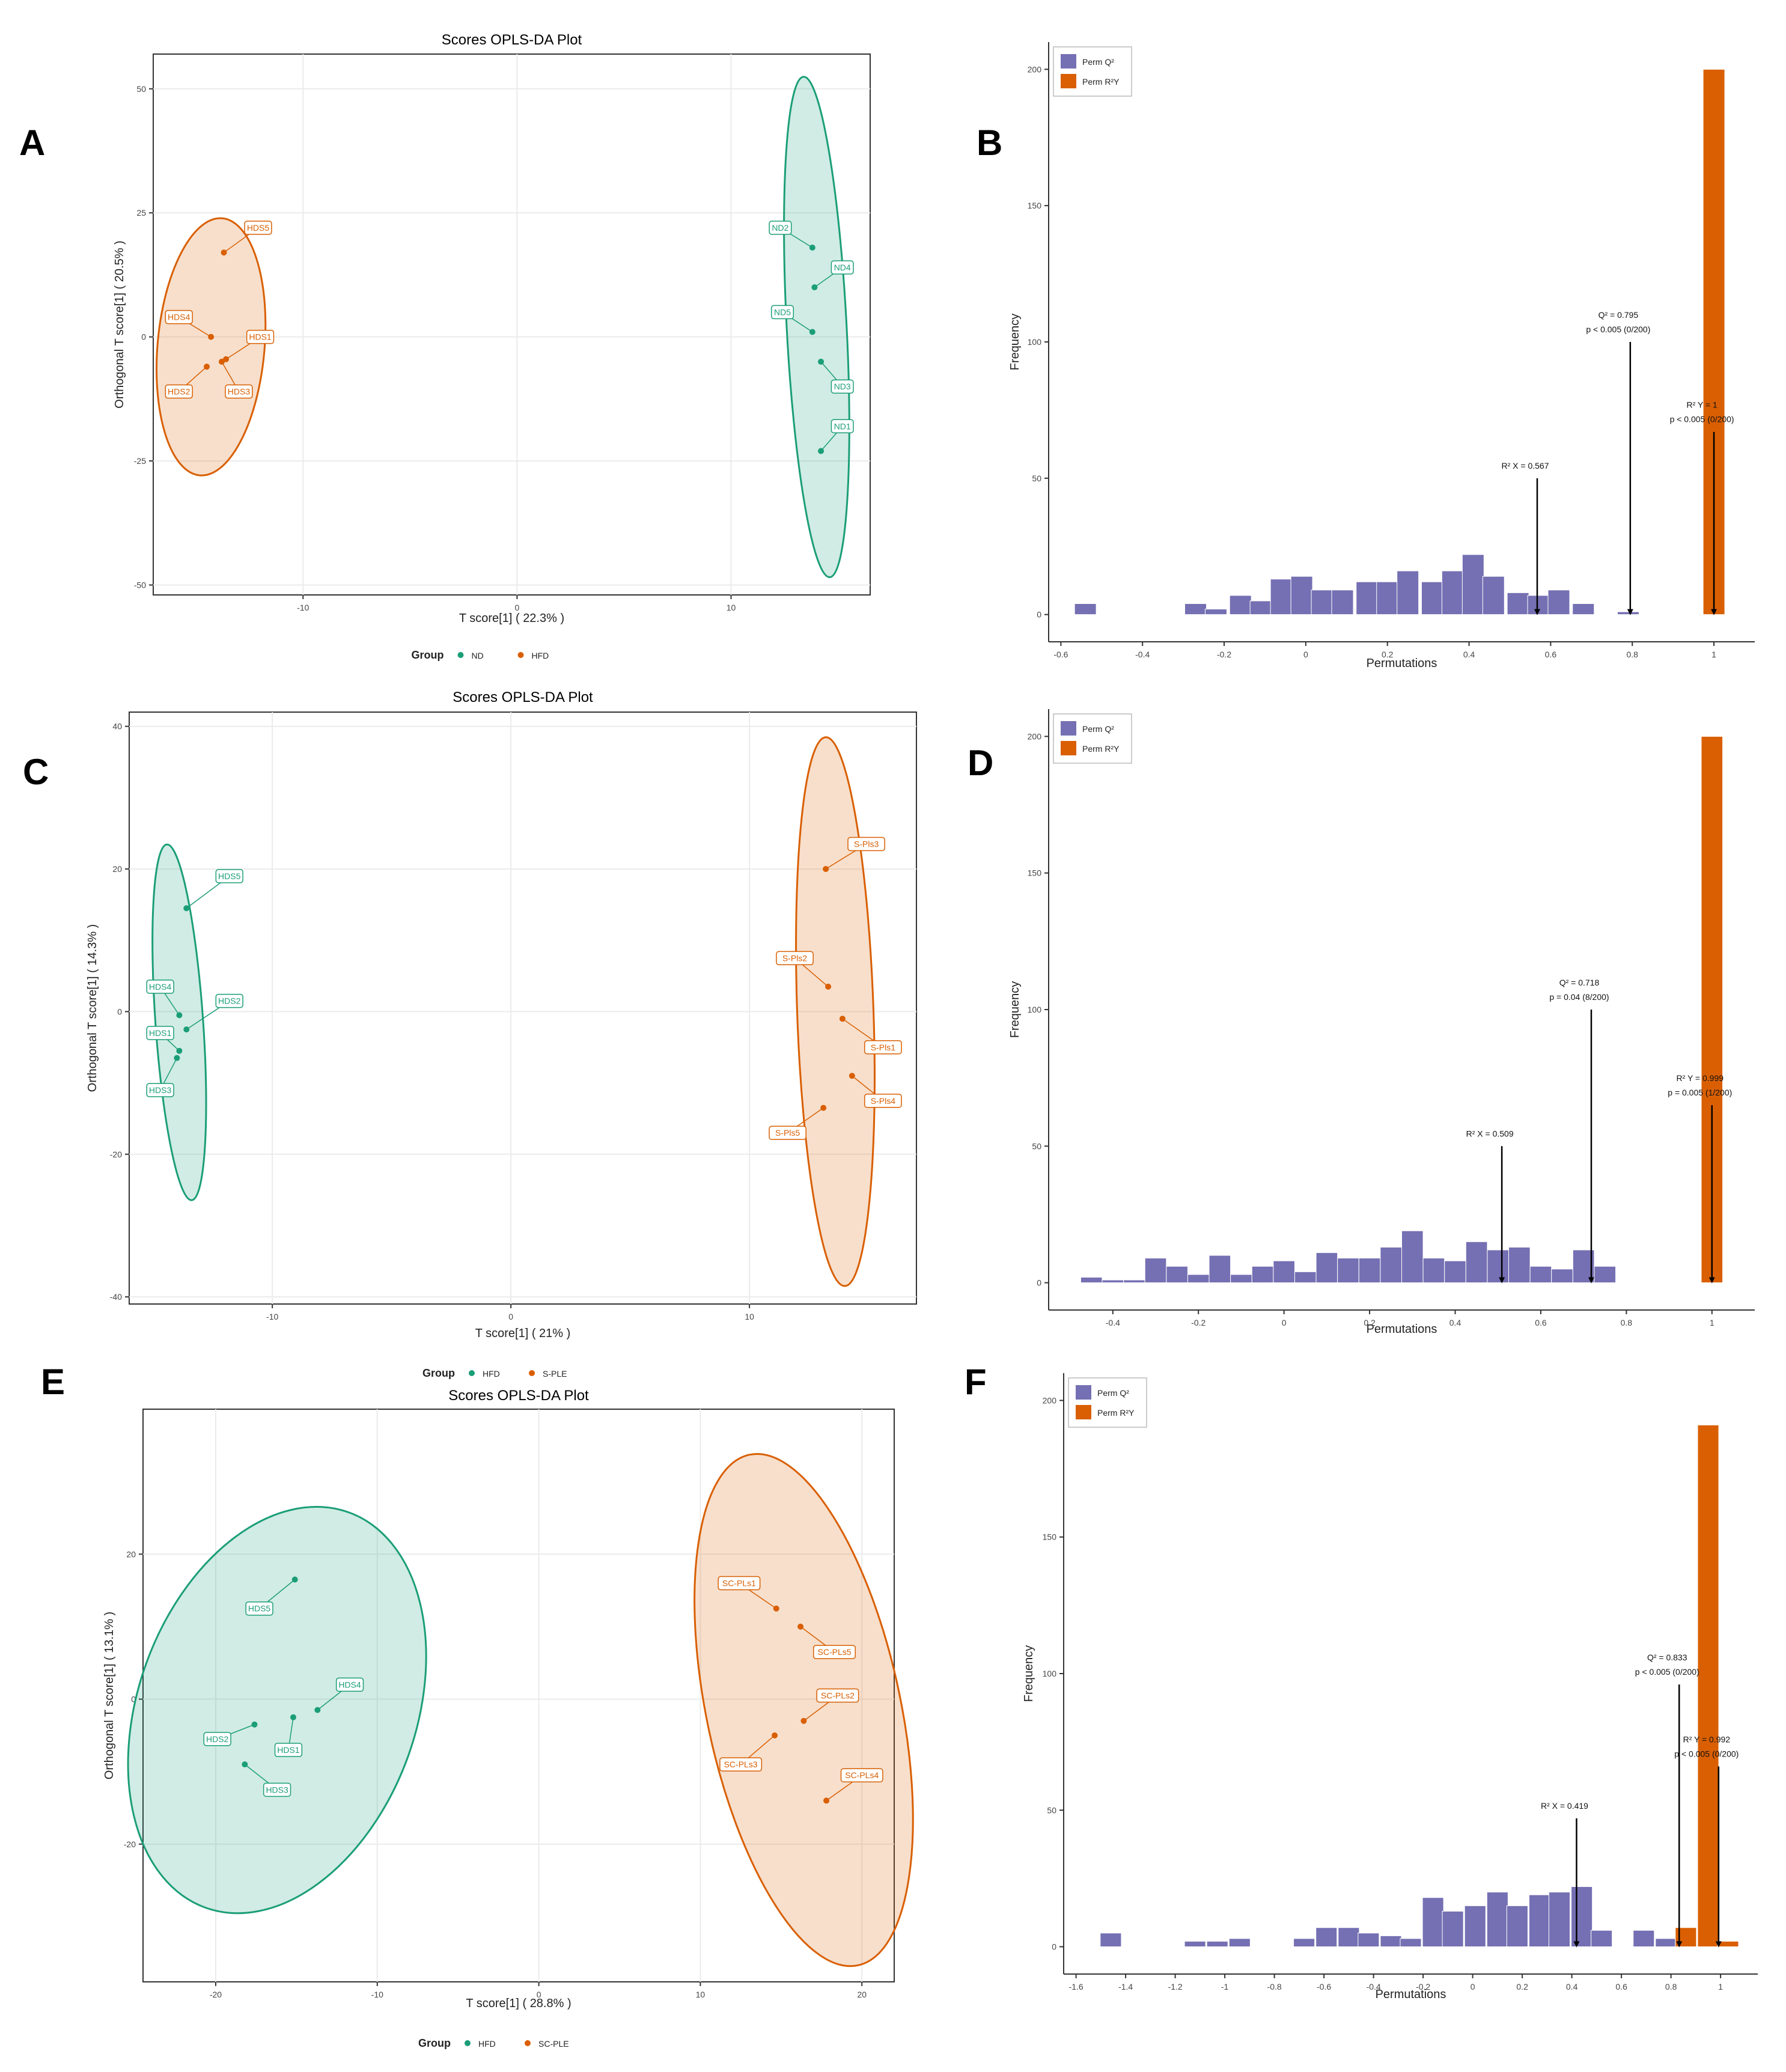 The image size is (1786, 2072). Describe the element at coordinates (1035, 205) in the screenshot. I see `y-tick-label: 150` at that location.